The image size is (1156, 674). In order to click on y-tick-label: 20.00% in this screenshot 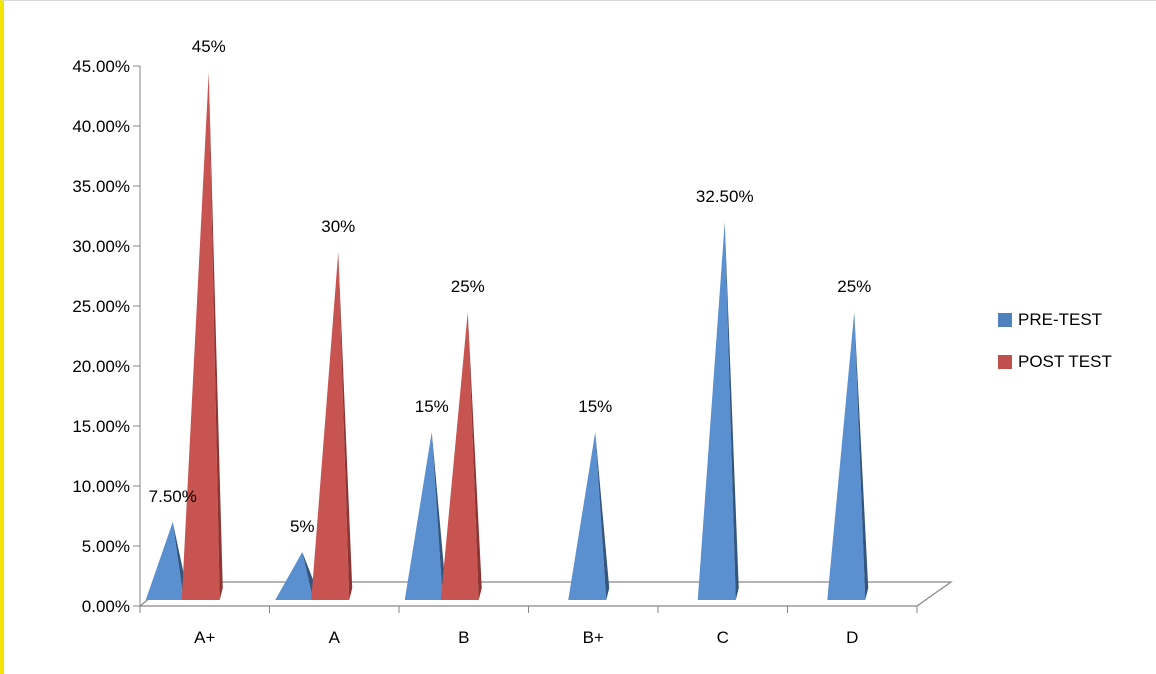, I will do `click(101, 366)`.